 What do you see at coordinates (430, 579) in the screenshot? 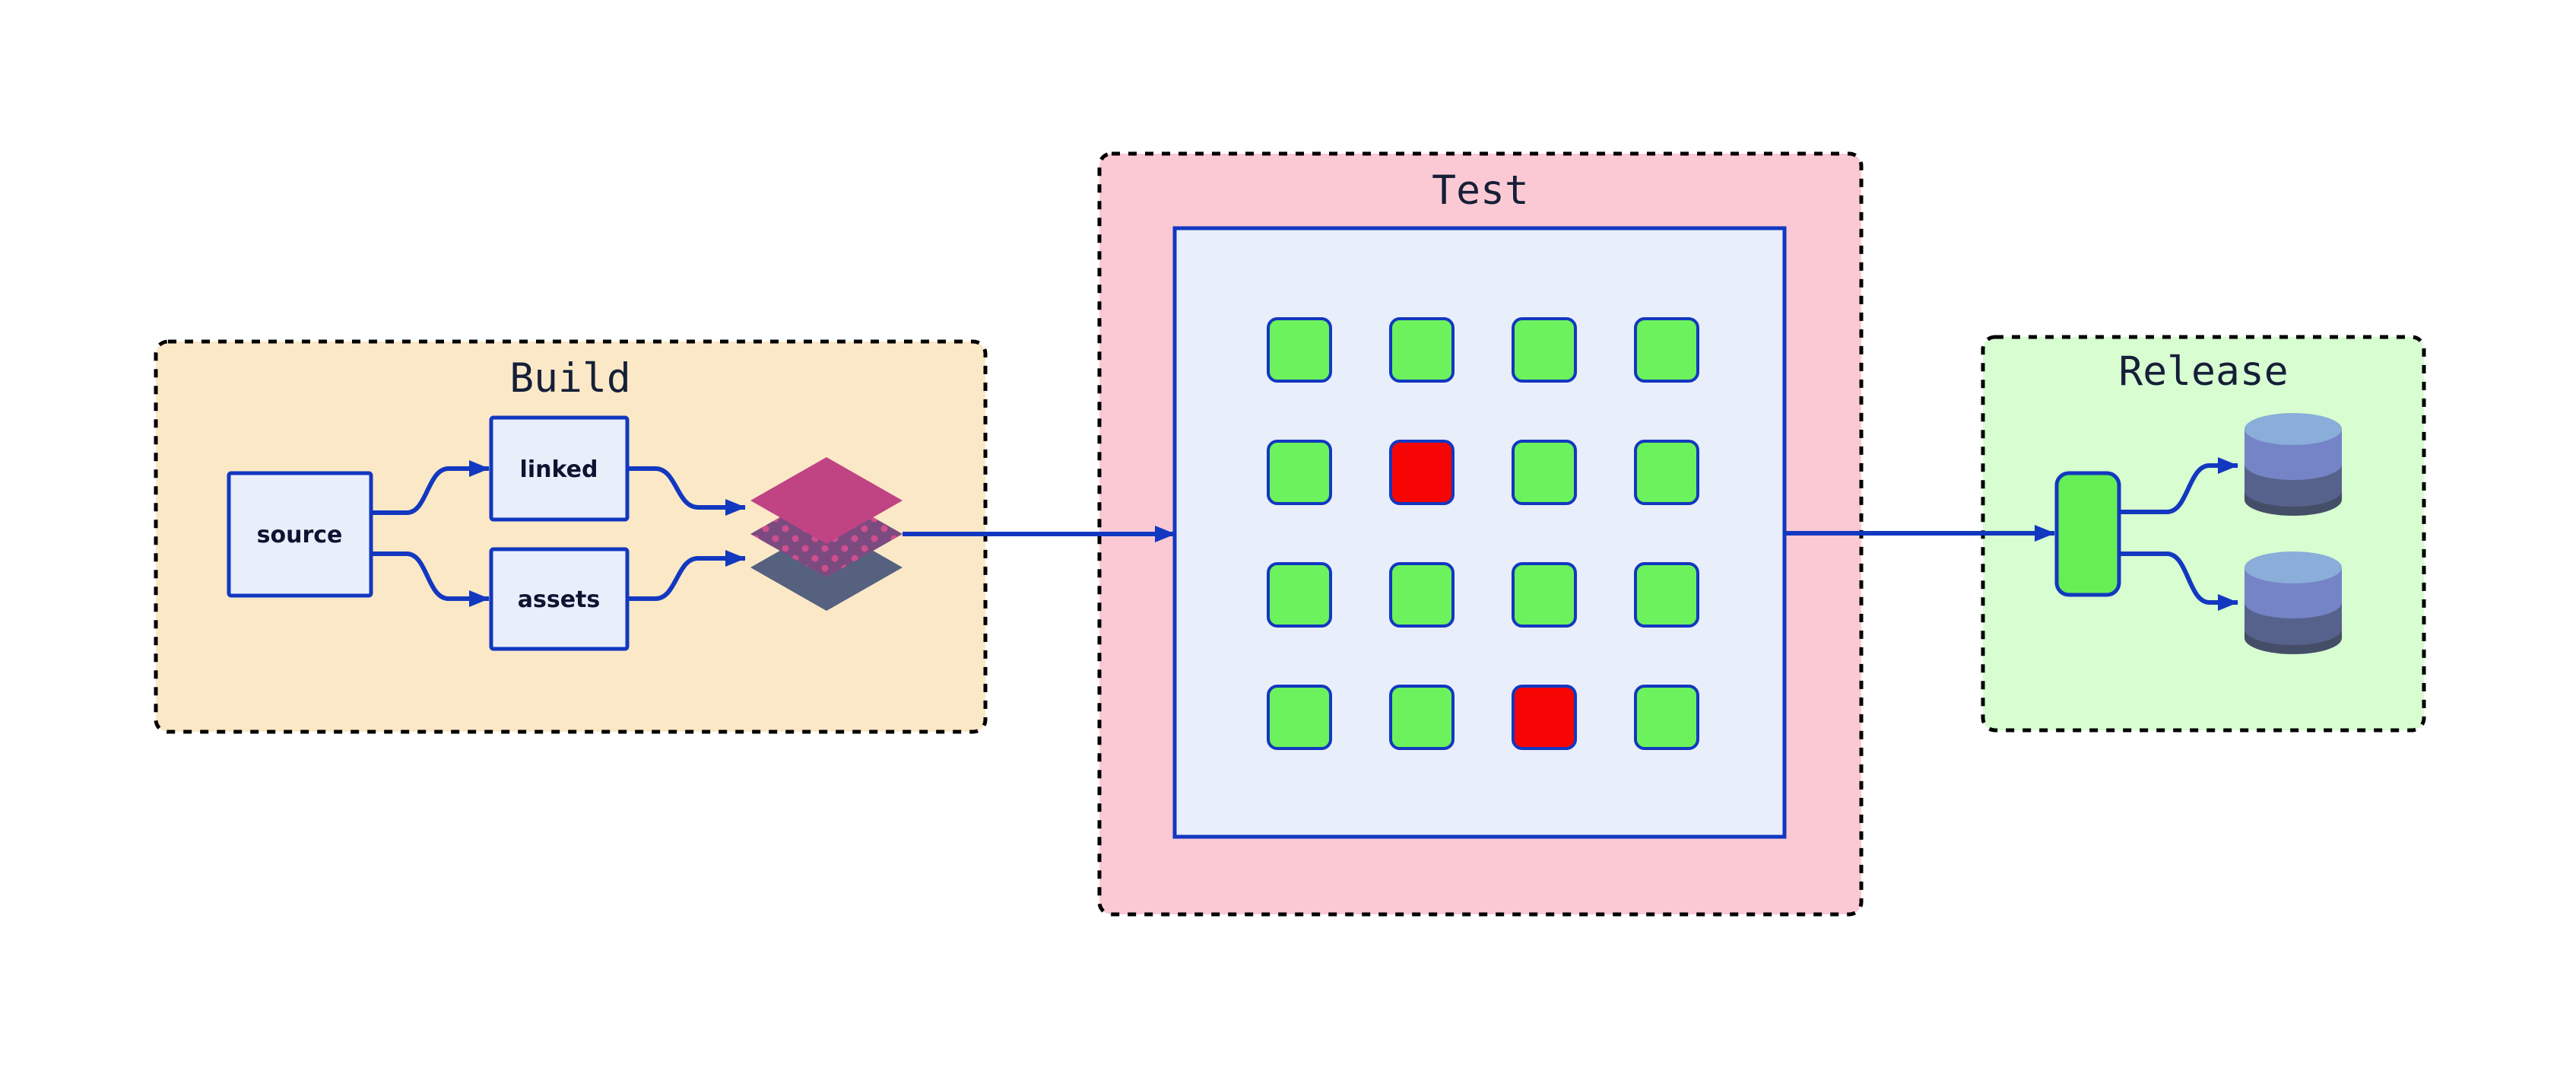
I see `edge-source-assets` at bounding box center [430, 579].